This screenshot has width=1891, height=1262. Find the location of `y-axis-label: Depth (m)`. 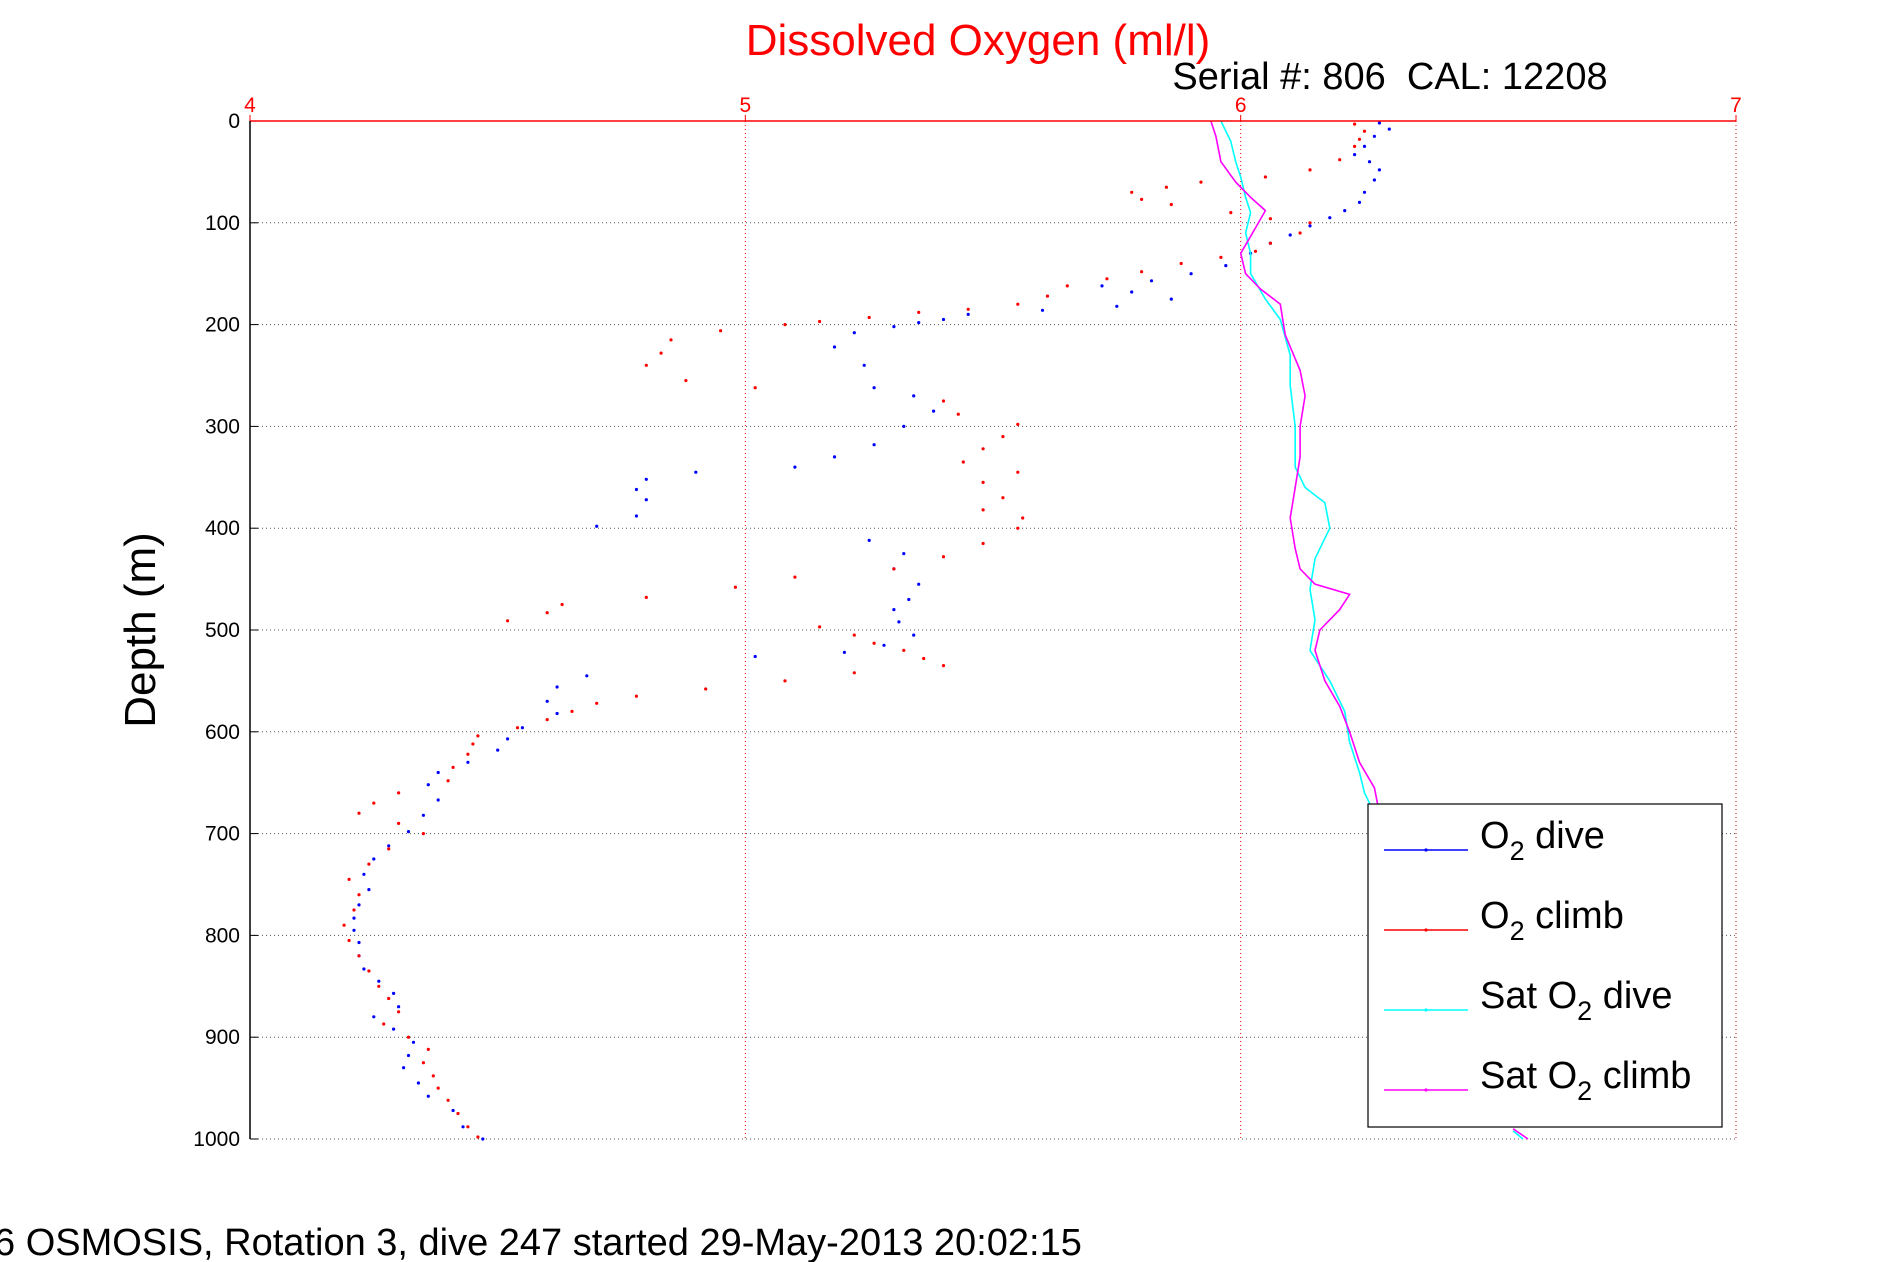

y-axis-label: Depth (m) is located at coordinates (140, 630).